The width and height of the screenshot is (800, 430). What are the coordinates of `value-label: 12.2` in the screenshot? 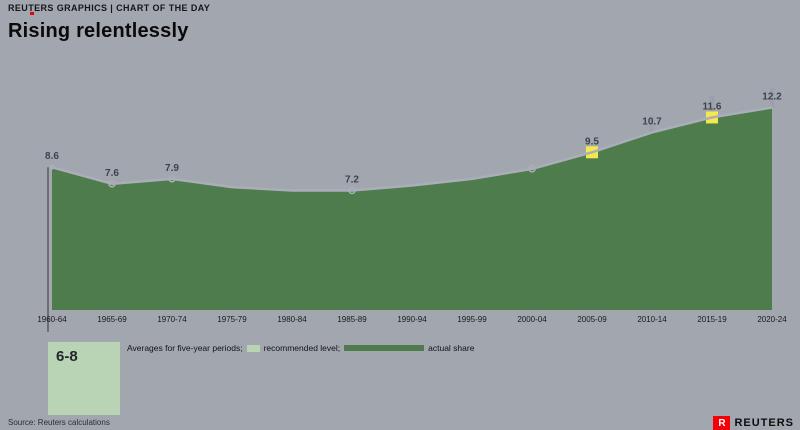 It's located at (772, 96).